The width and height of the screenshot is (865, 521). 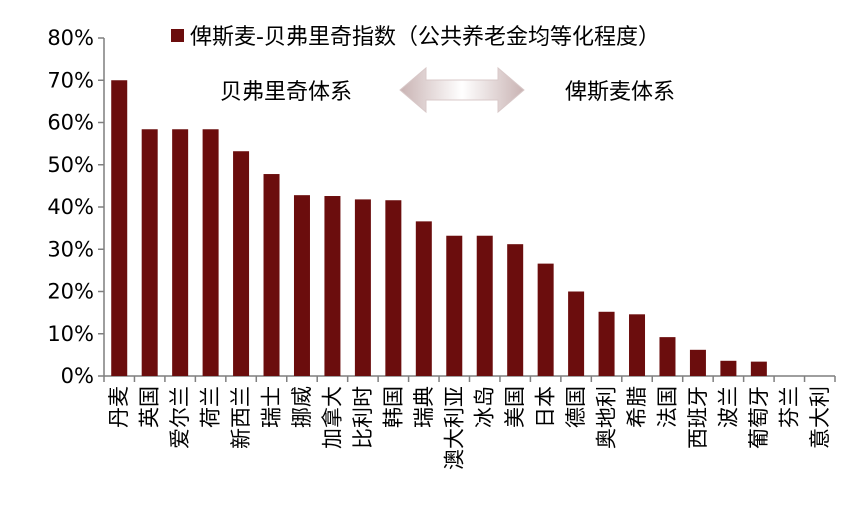 What do you see at coordinates (77, 376) in the screenshot?
I see `y-tick-label: 0%` at bounding box center [77, 376].